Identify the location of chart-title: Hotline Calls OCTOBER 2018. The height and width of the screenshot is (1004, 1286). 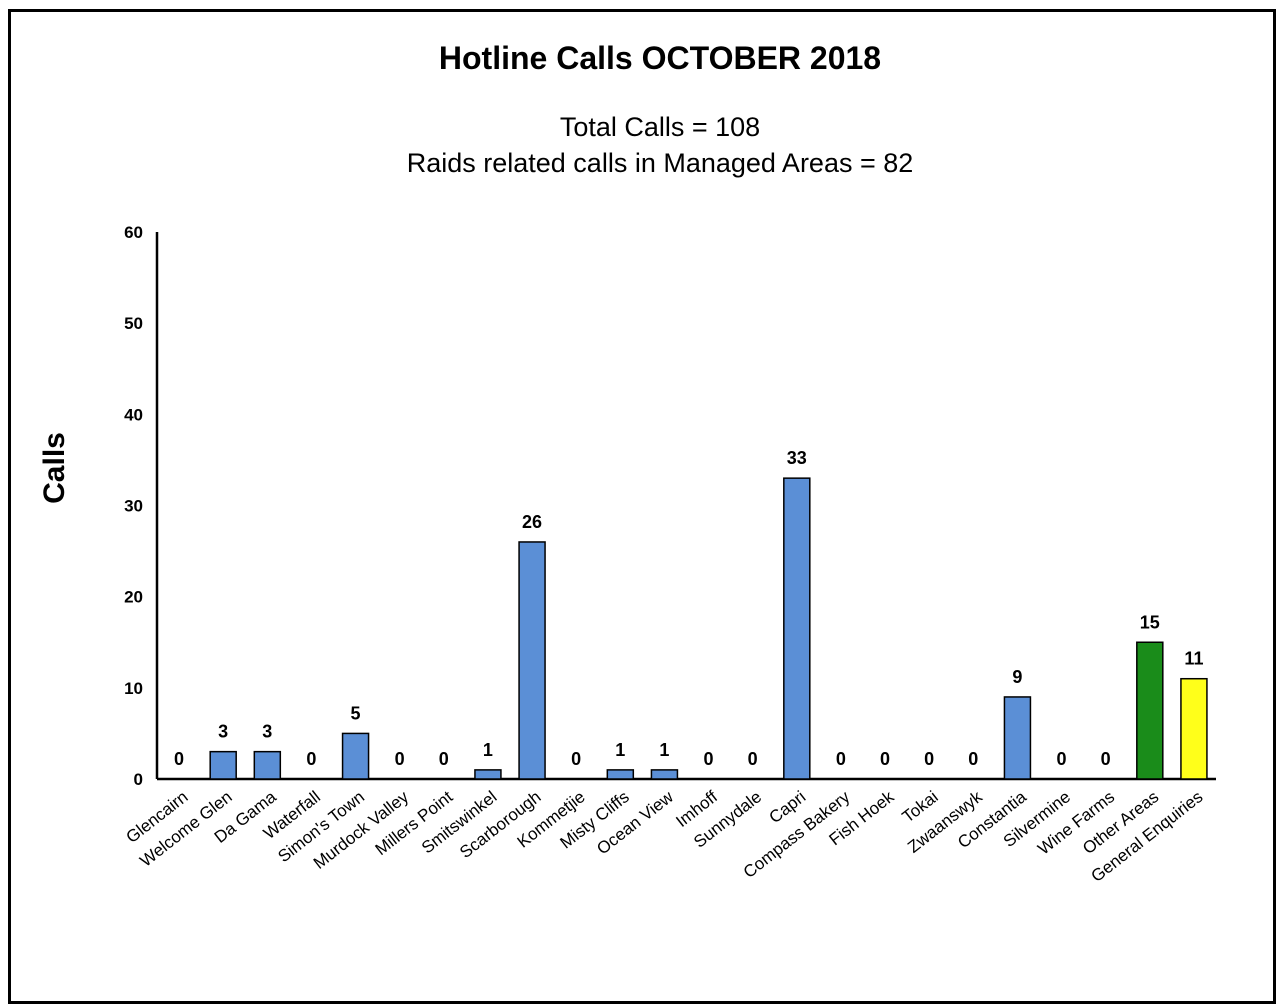
(660, 58).